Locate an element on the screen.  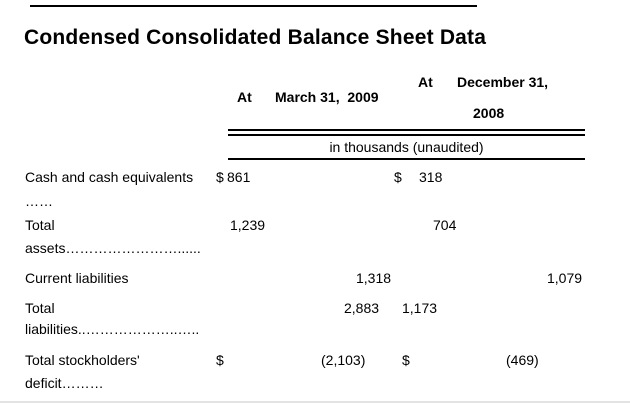
header-bottom-rule is located at coordinates (406, 159).